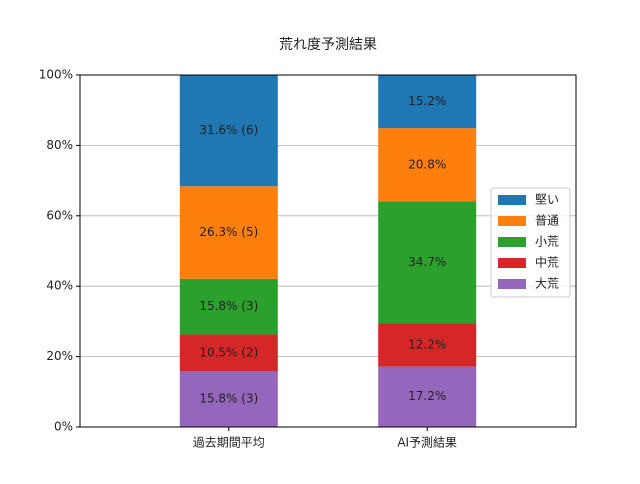 This screenshot has height=484, width=640. I want to click on data-label: 17.2%, so click(427, 396).